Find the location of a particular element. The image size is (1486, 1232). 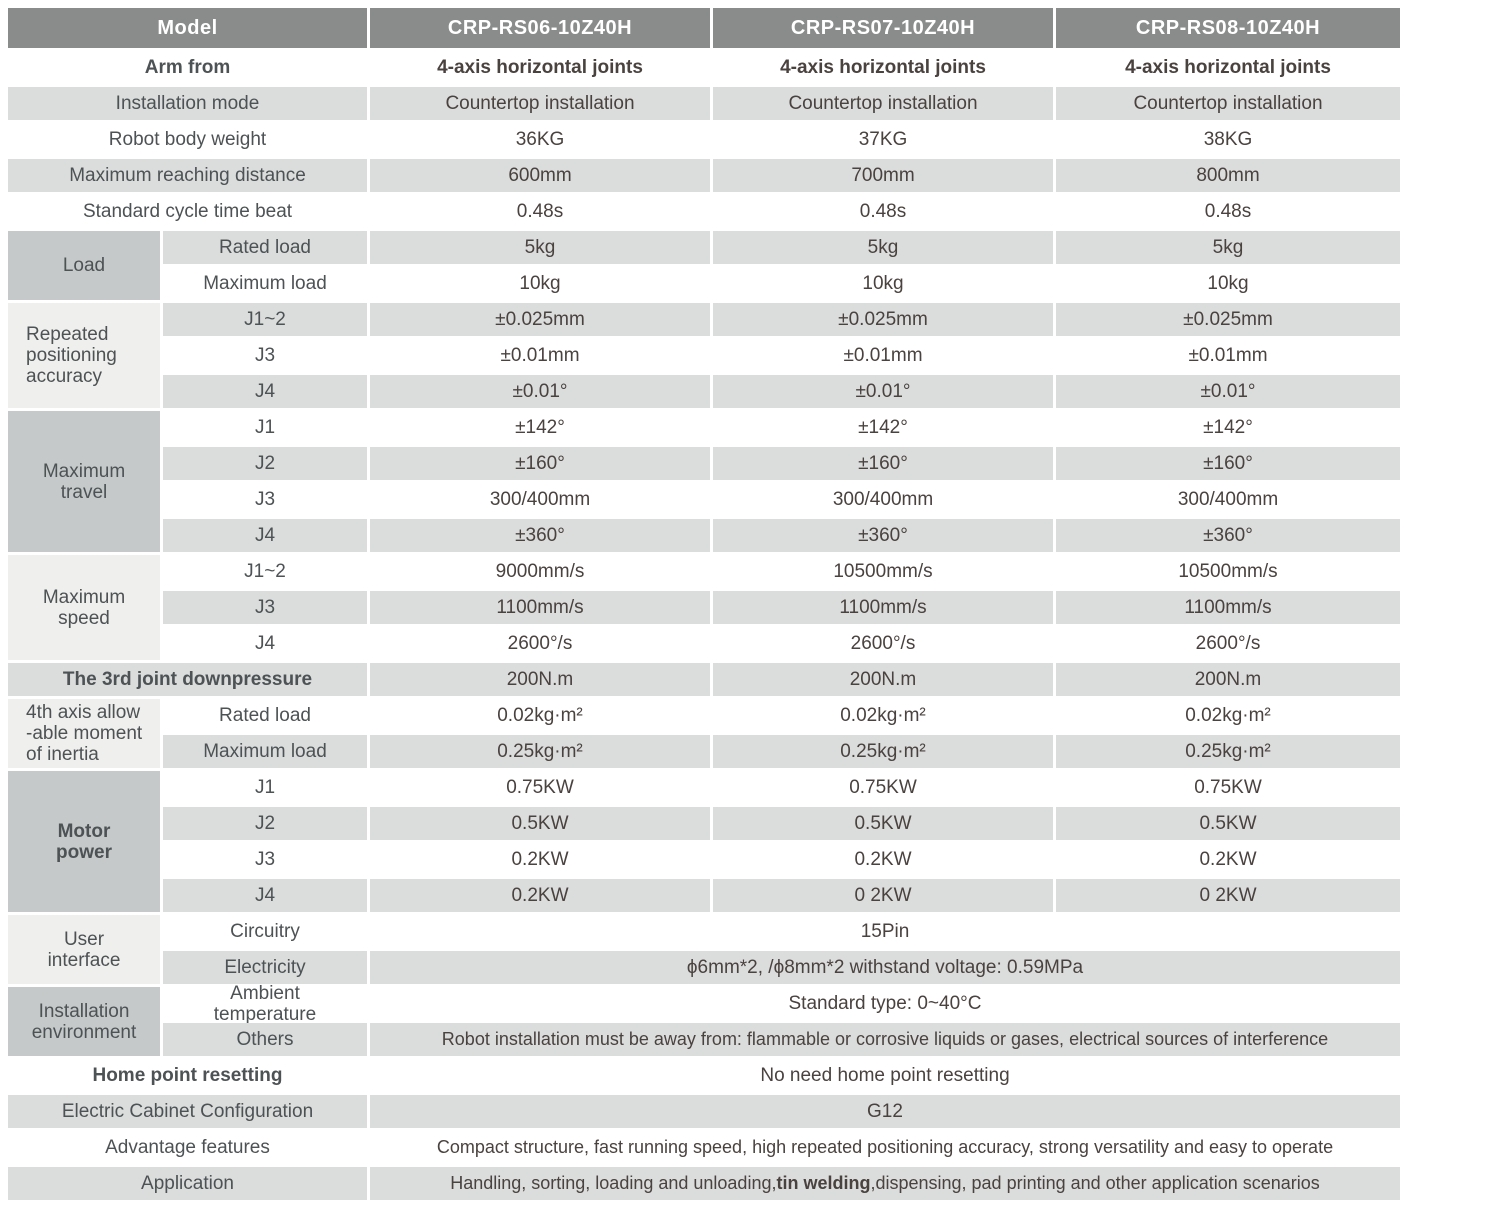

model-header-label: Model is located at coordinates (187, 28).